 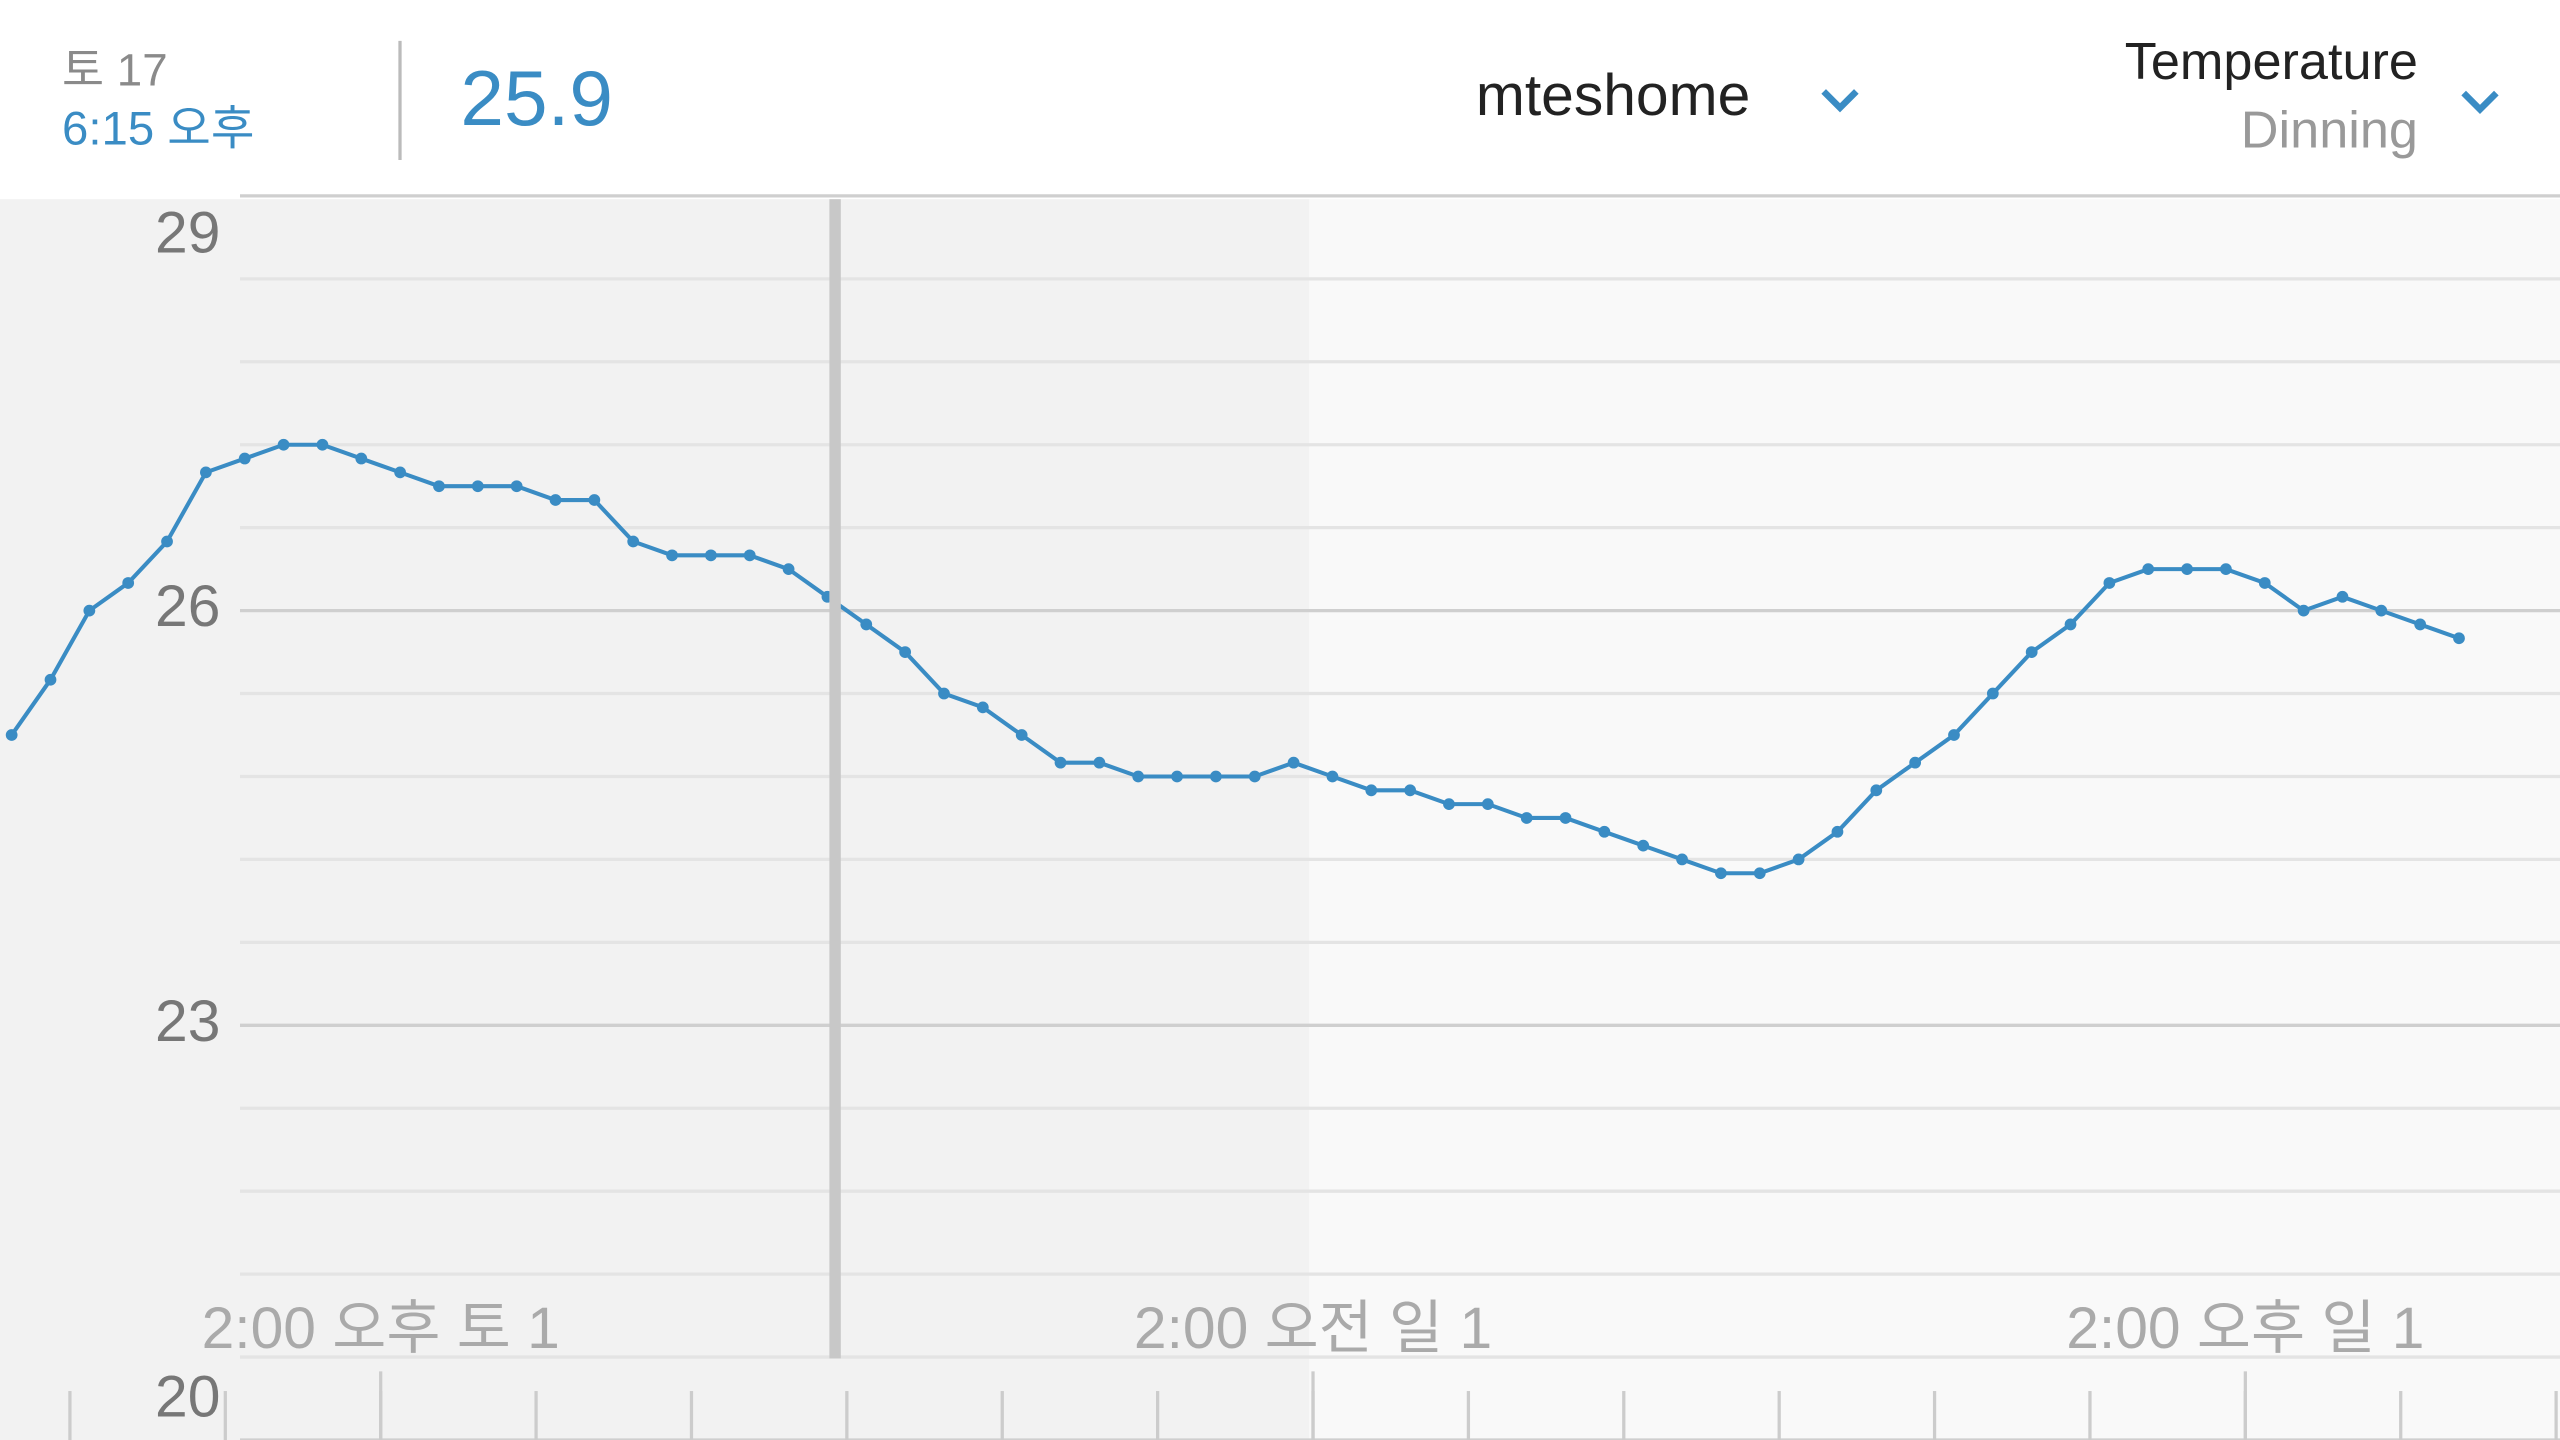 What do you see at coordinates (381, 1328) in the screenshot?
I see `x-tick-label: 2:00 오후 토 1` at bounding box center [381, 1328].